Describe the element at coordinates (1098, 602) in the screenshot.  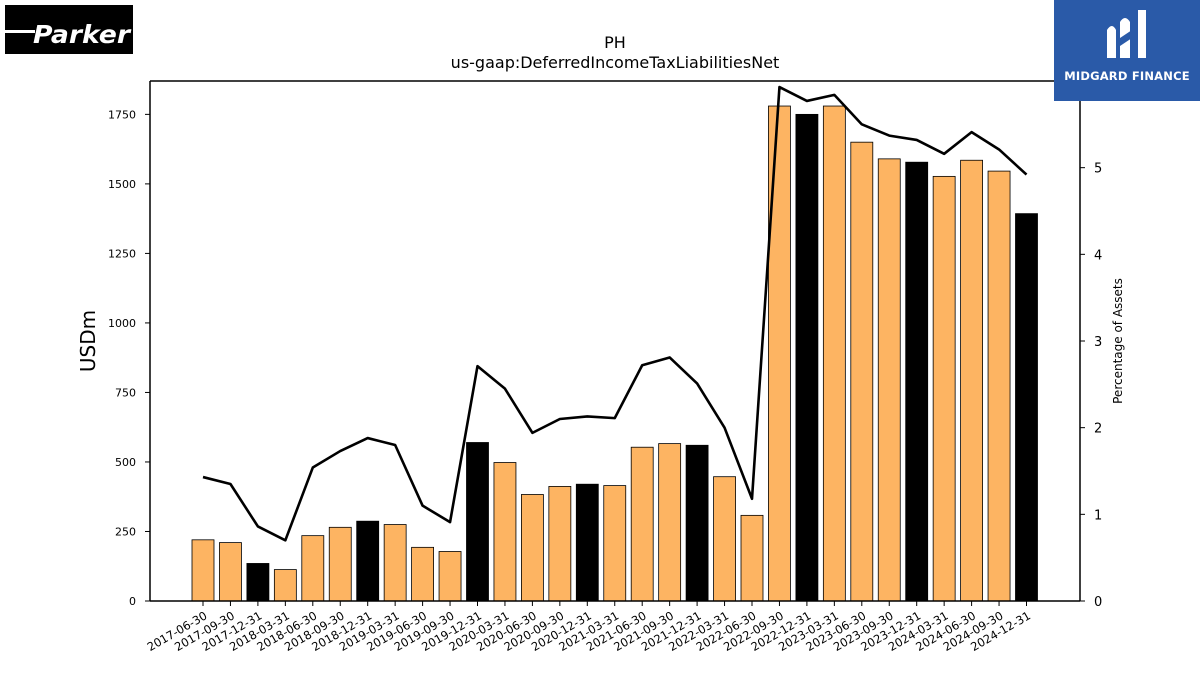
I see `y2-tick-label: 0` at that location.